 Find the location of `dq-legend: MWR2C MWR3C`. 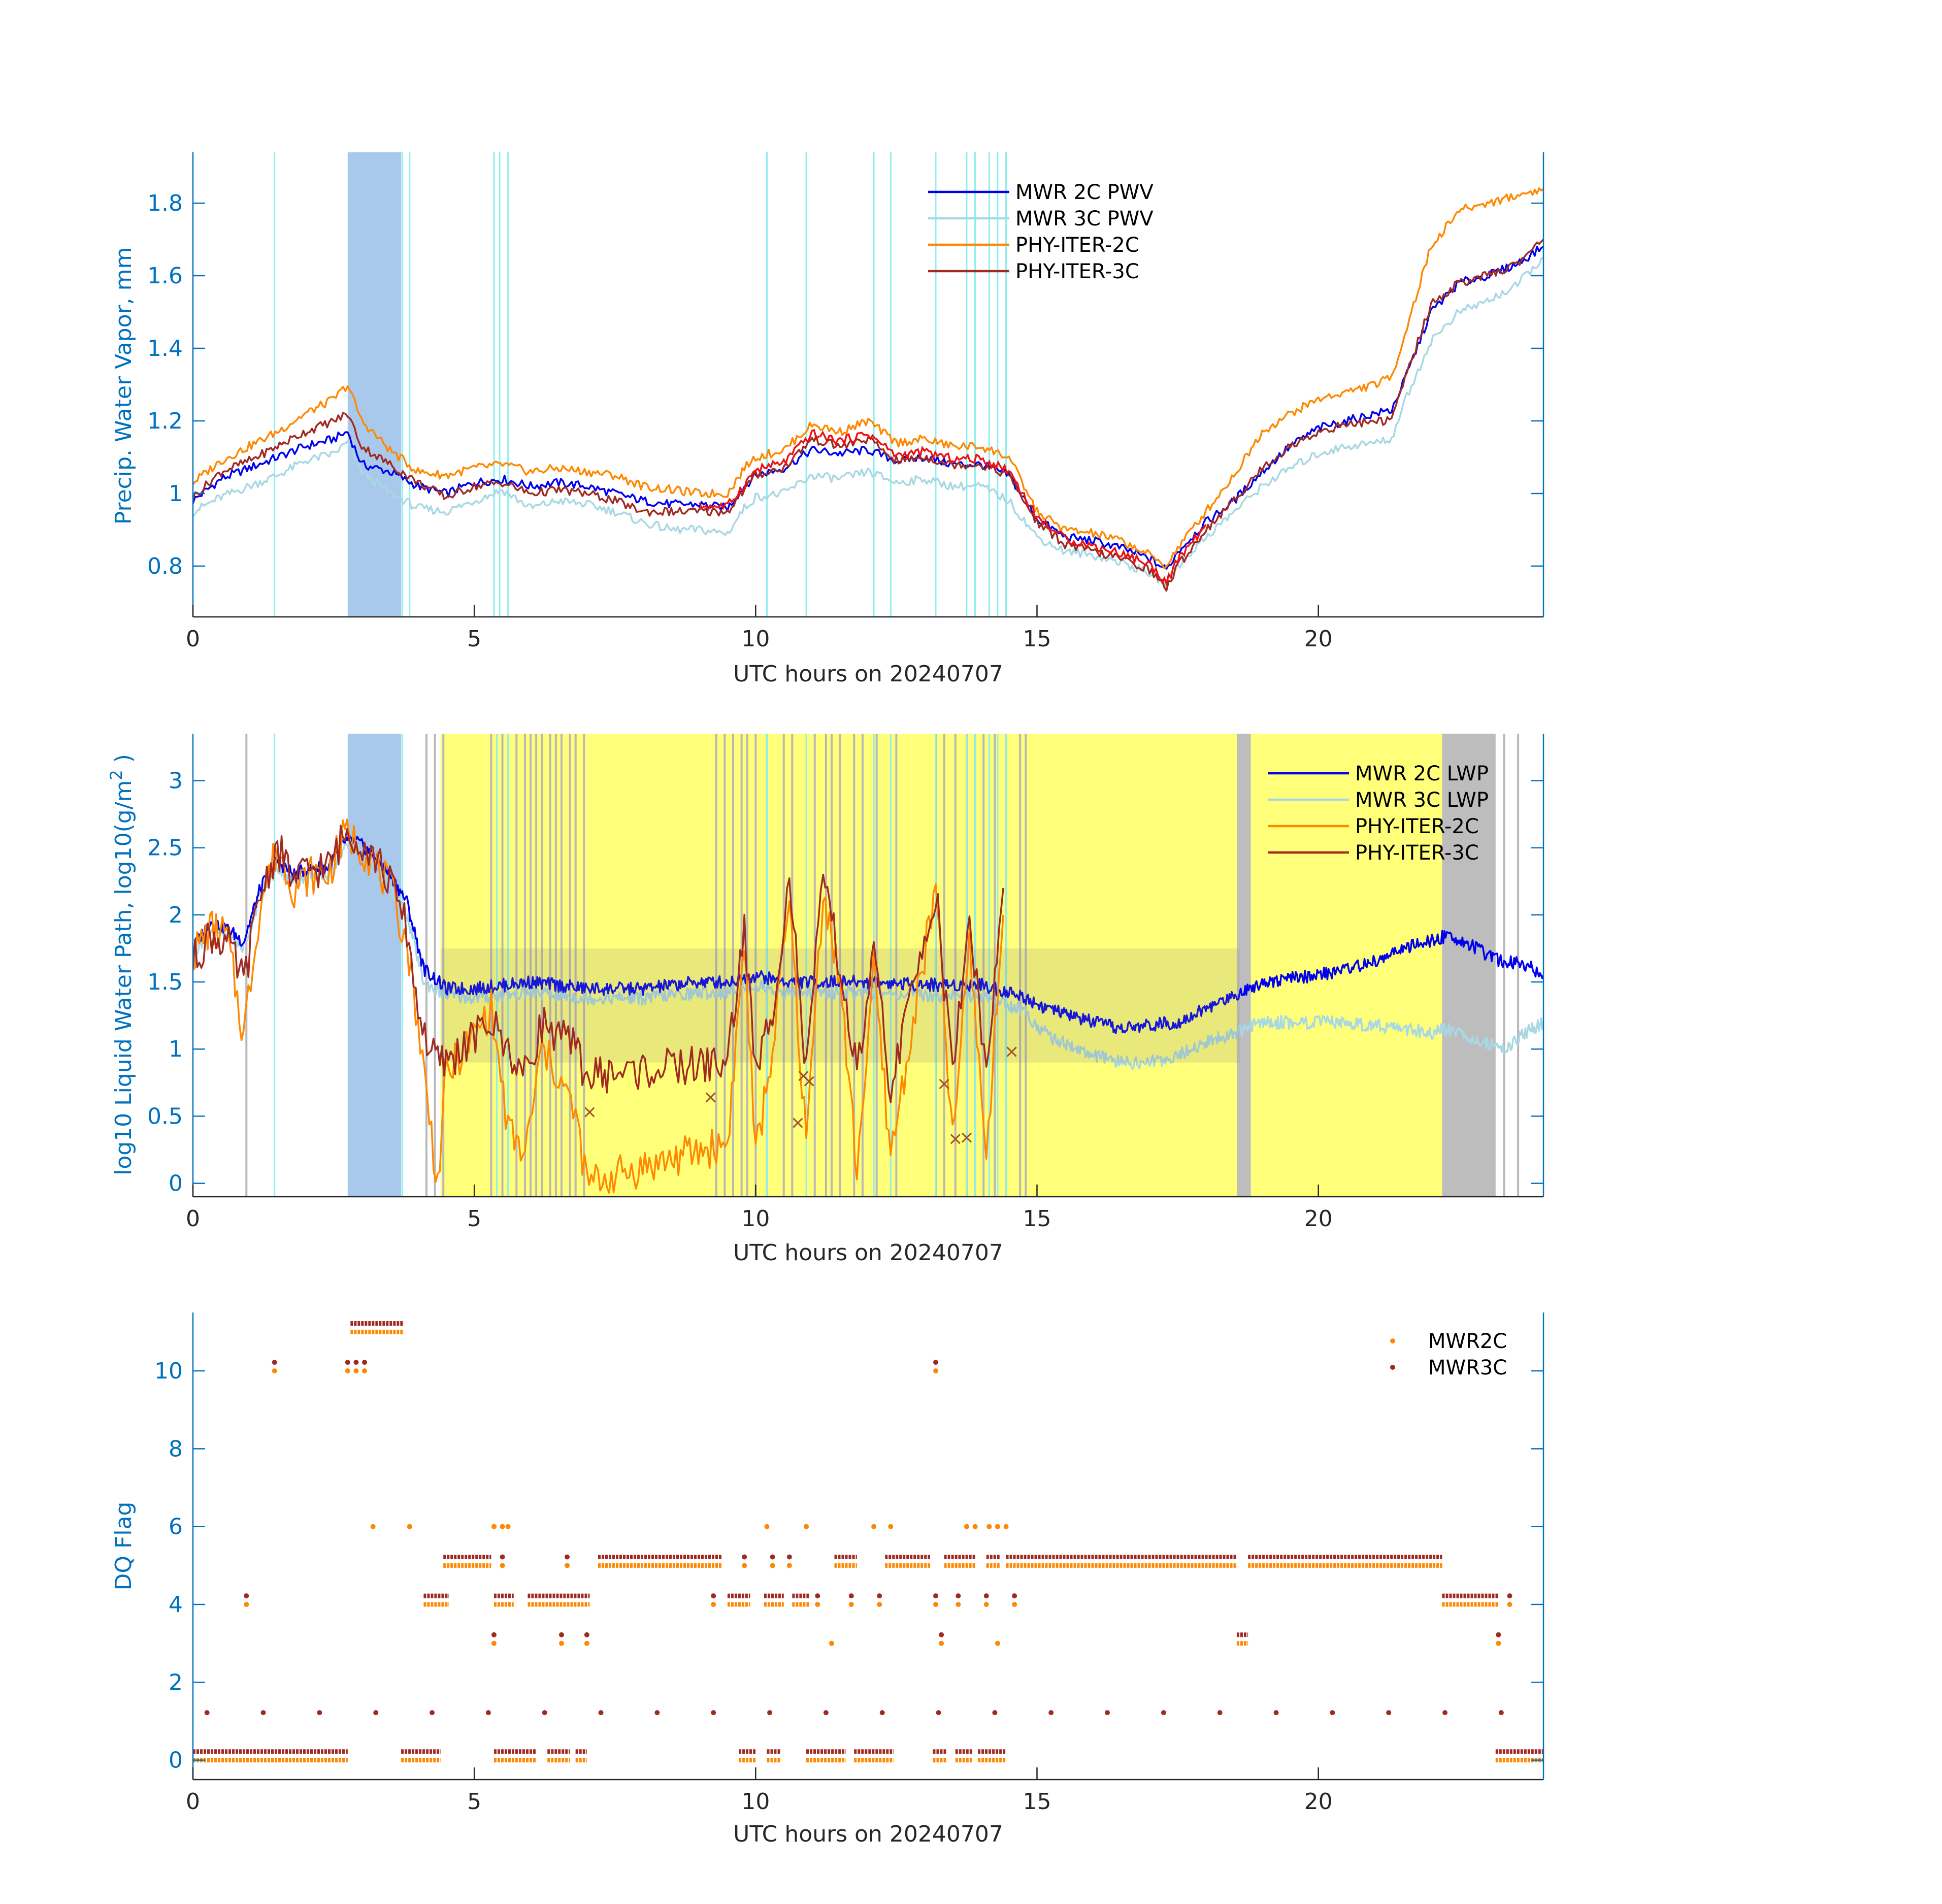

dq-legend: MWR2C MWR3C is located at coordinates (1448, 1355).